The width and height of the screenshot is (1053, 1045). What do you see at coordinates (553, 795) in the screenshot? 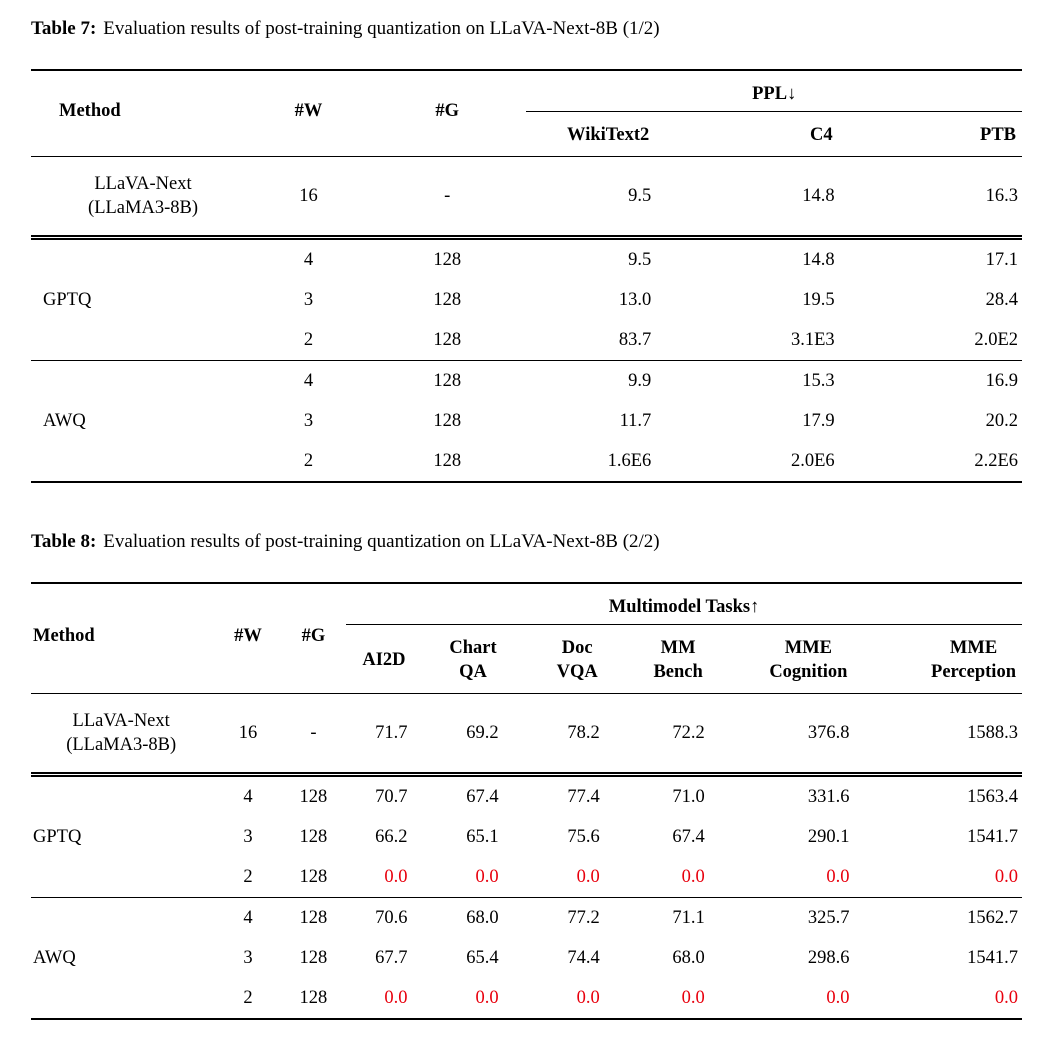
I see `metric-value-cell: 77.4` at bounding box center [553, 795].